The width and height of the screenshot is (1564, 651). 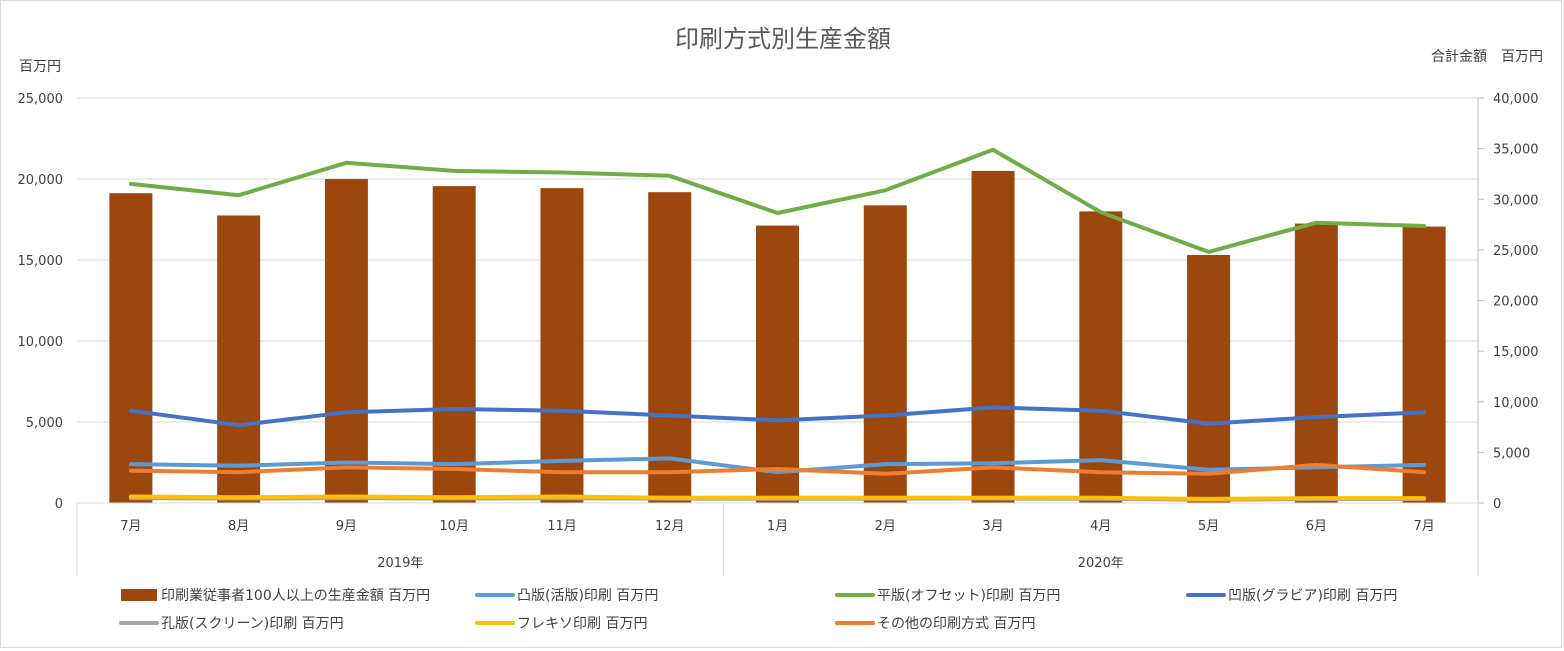 I want to click on y-right-tick-label: 5,000, so click(x=1511, y=453).